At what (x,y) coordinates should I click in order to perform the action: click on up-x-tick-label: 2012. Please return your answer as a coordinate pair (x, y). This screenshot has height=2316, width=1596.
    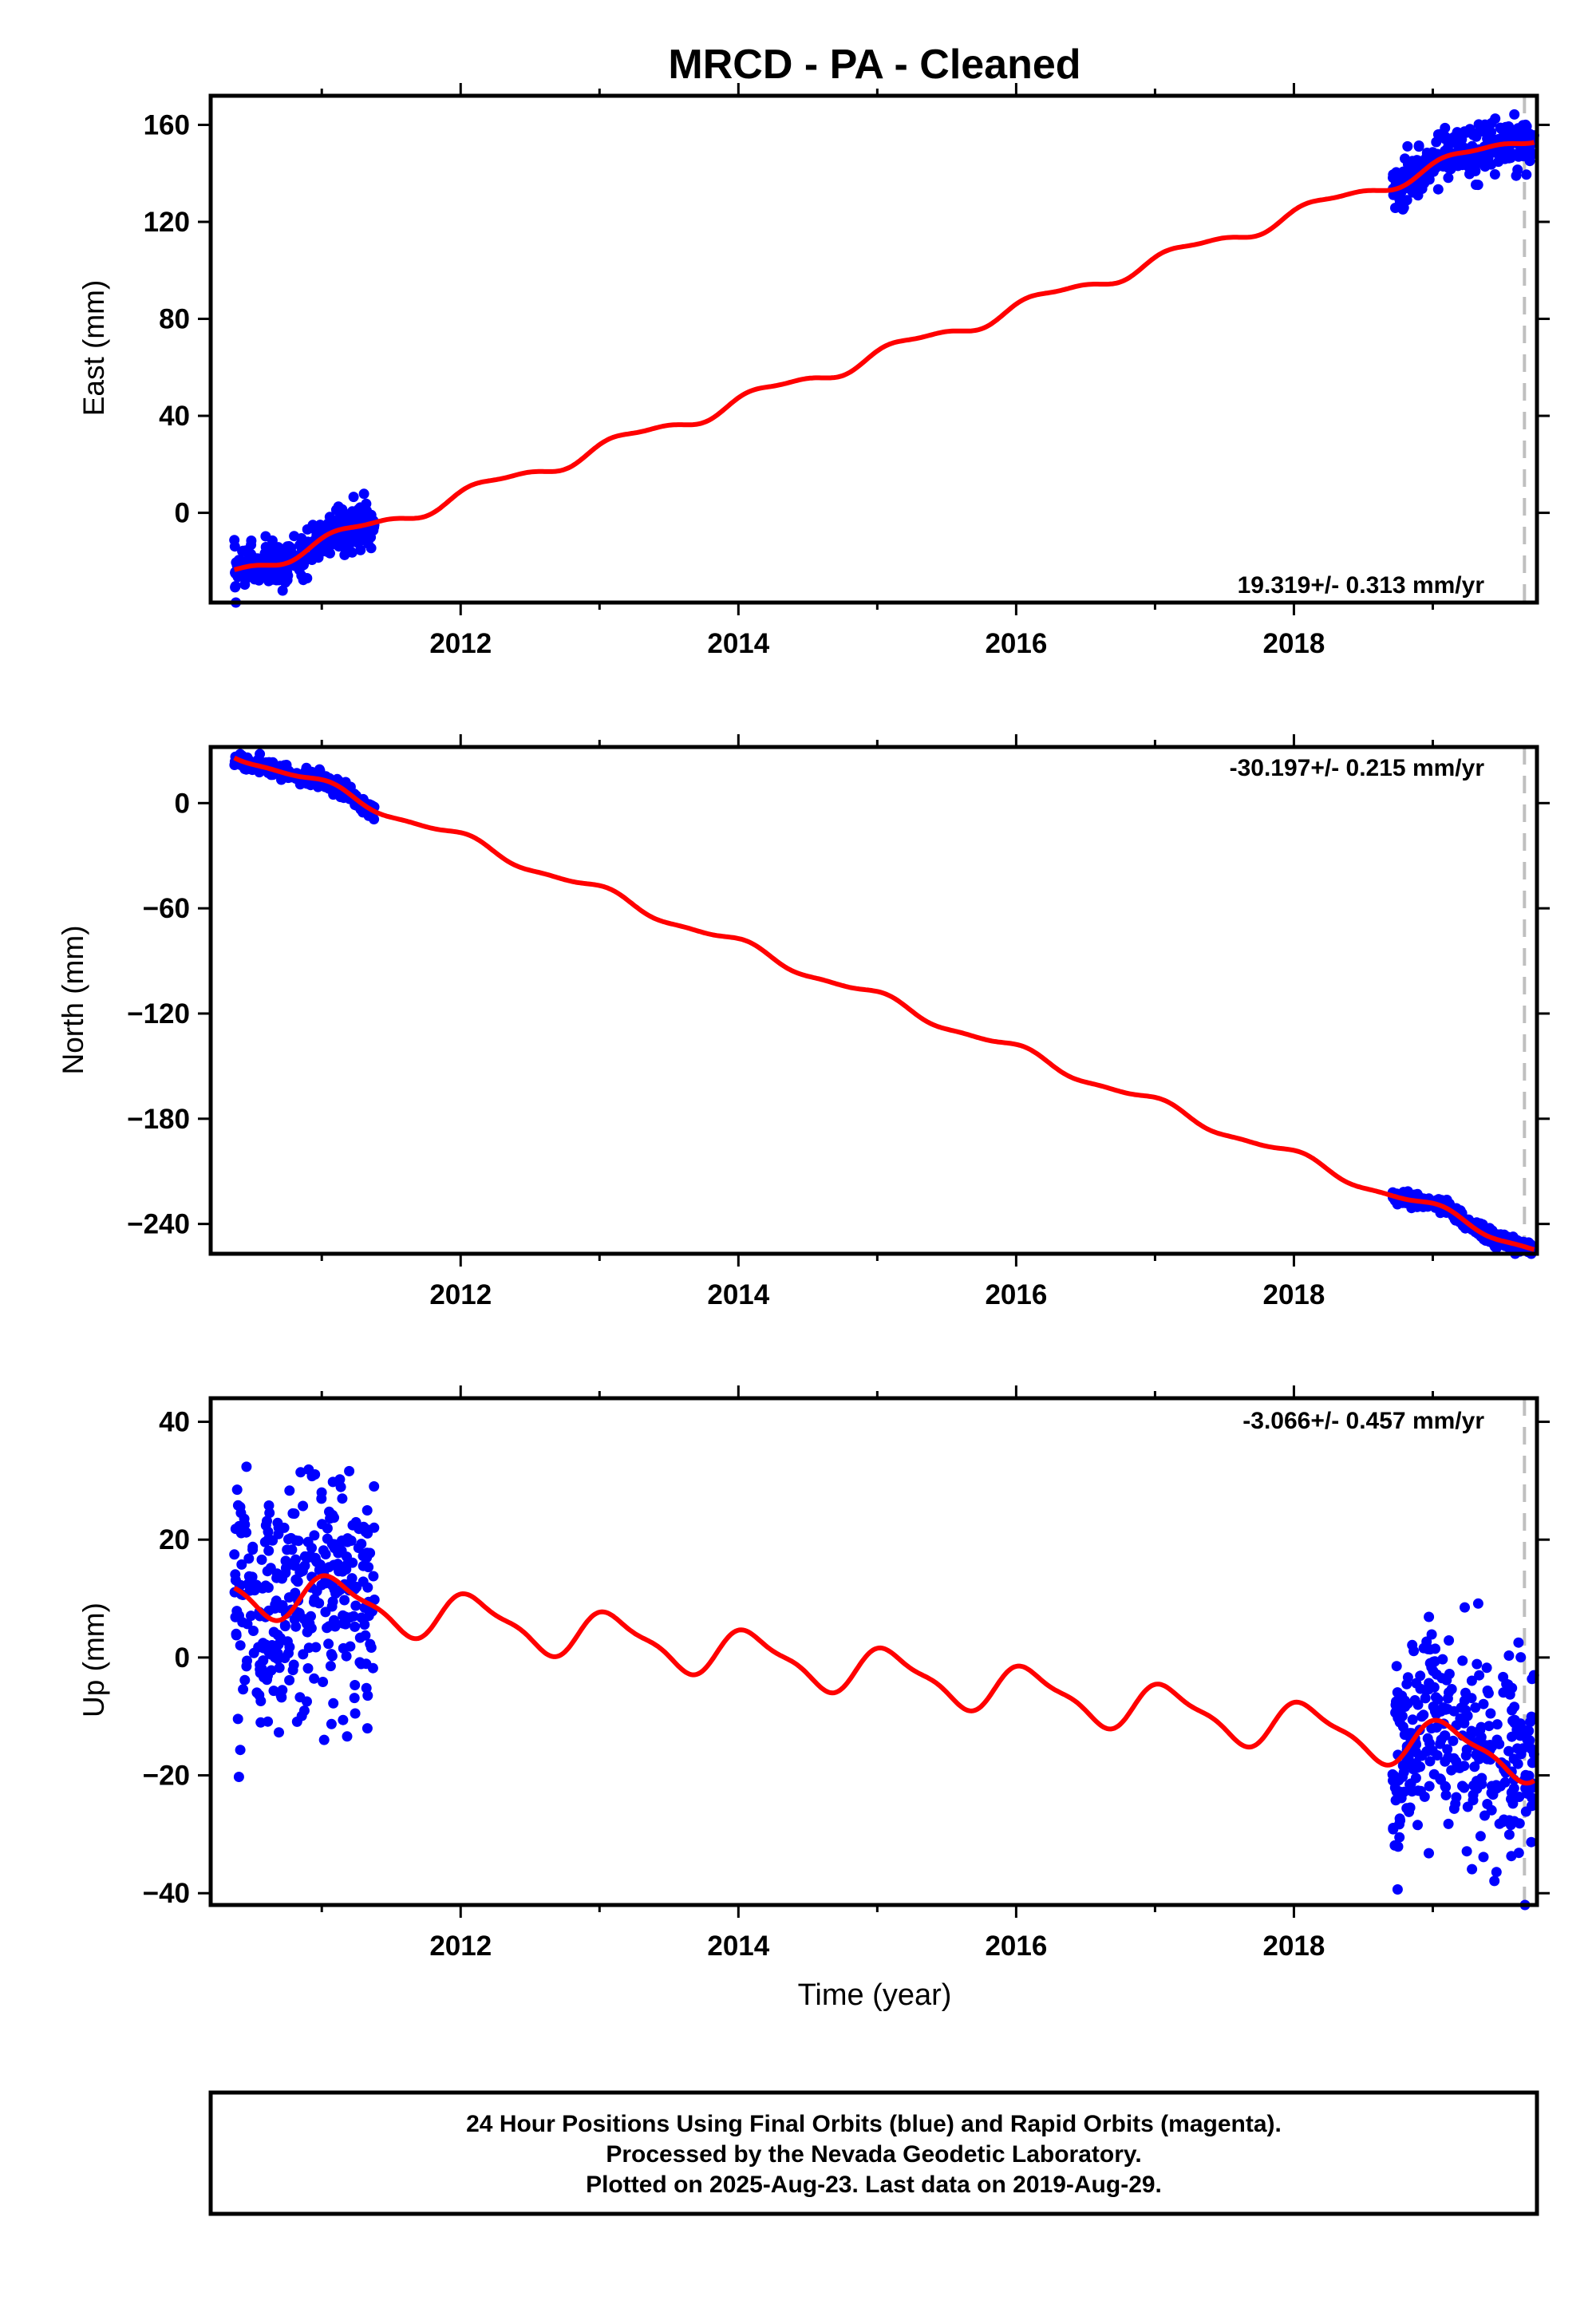
    Looking at the image, I should click on (460, 1947).